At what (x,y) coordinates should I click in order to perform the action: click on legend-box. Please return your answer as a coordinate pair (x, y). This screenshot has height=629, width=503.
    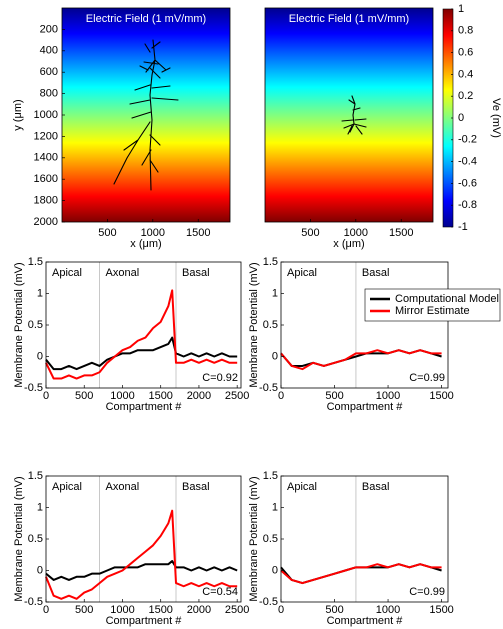
    Looking at the image, I should click on (432, 305).